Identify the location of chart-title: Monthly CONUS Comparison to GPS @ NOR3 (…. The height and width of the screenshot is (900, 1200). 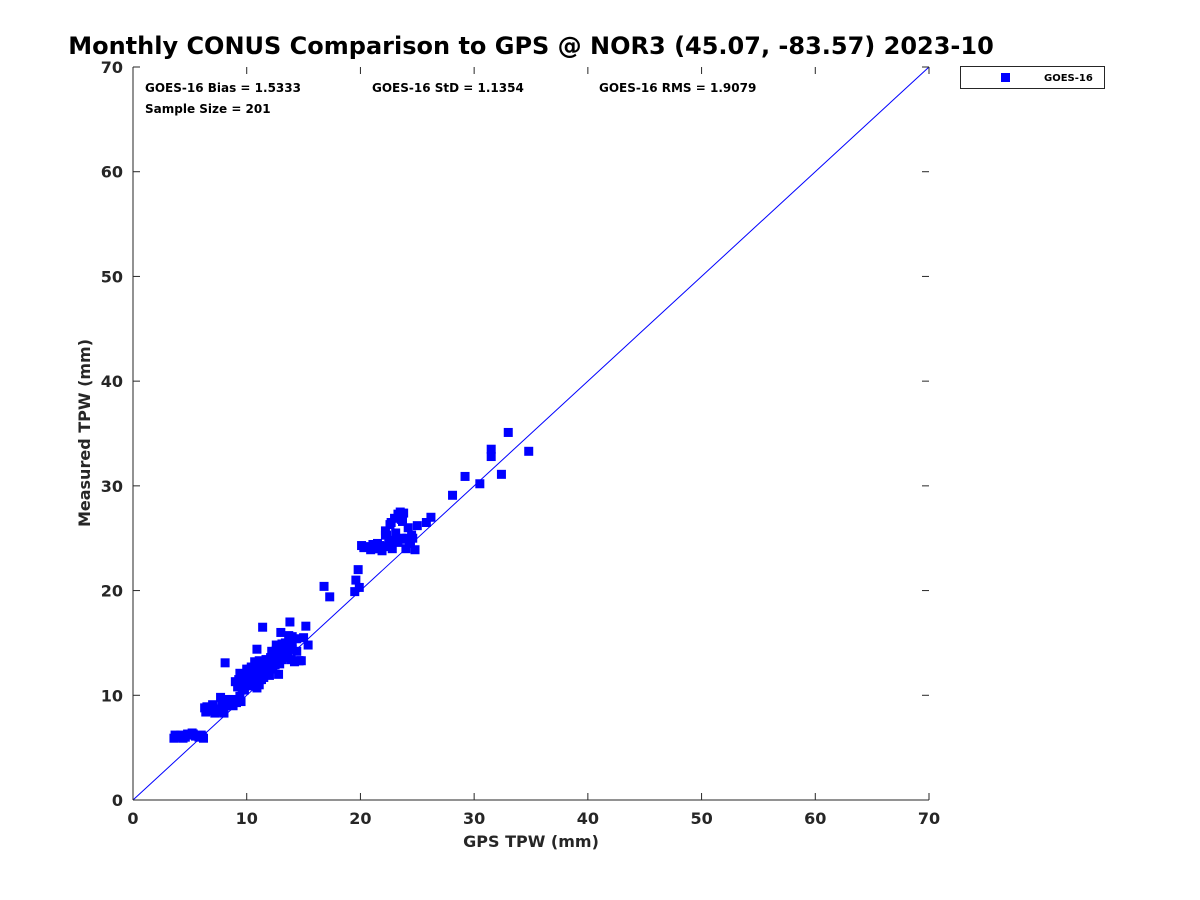
(531, 46).